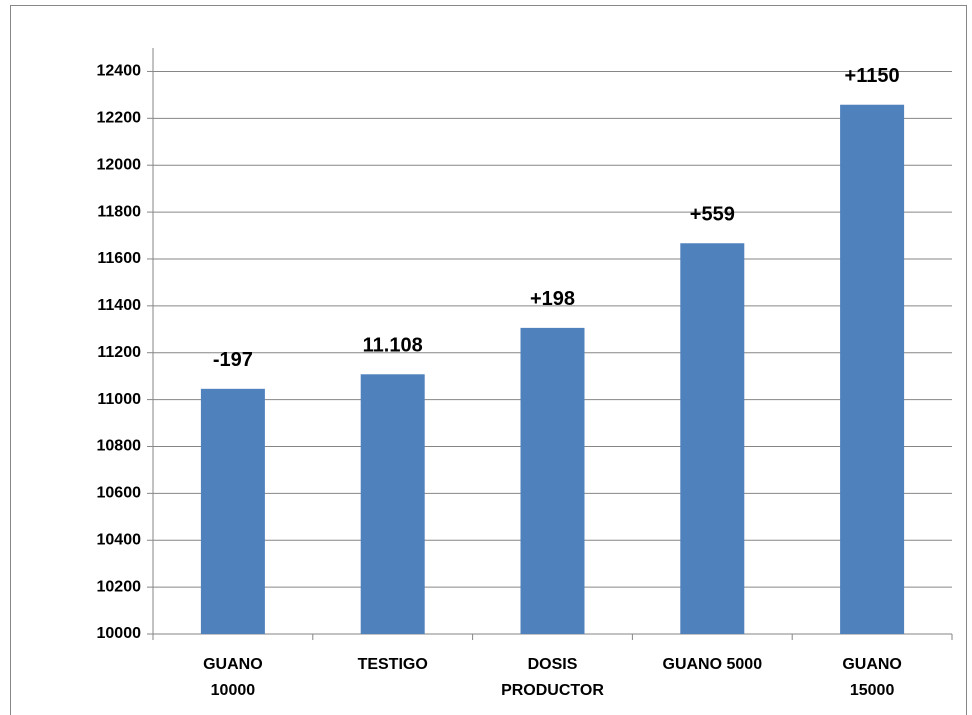  Describe the element at coordinates (119, 539) in the screenshot. I see `y-tick-label: 10400` at that location.